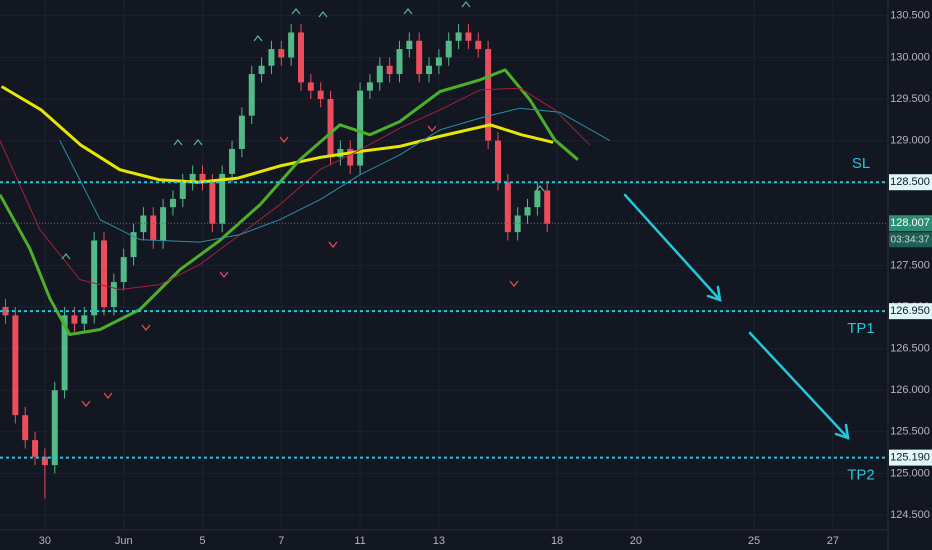  I want to click on countdown-box, so click(910, 240).